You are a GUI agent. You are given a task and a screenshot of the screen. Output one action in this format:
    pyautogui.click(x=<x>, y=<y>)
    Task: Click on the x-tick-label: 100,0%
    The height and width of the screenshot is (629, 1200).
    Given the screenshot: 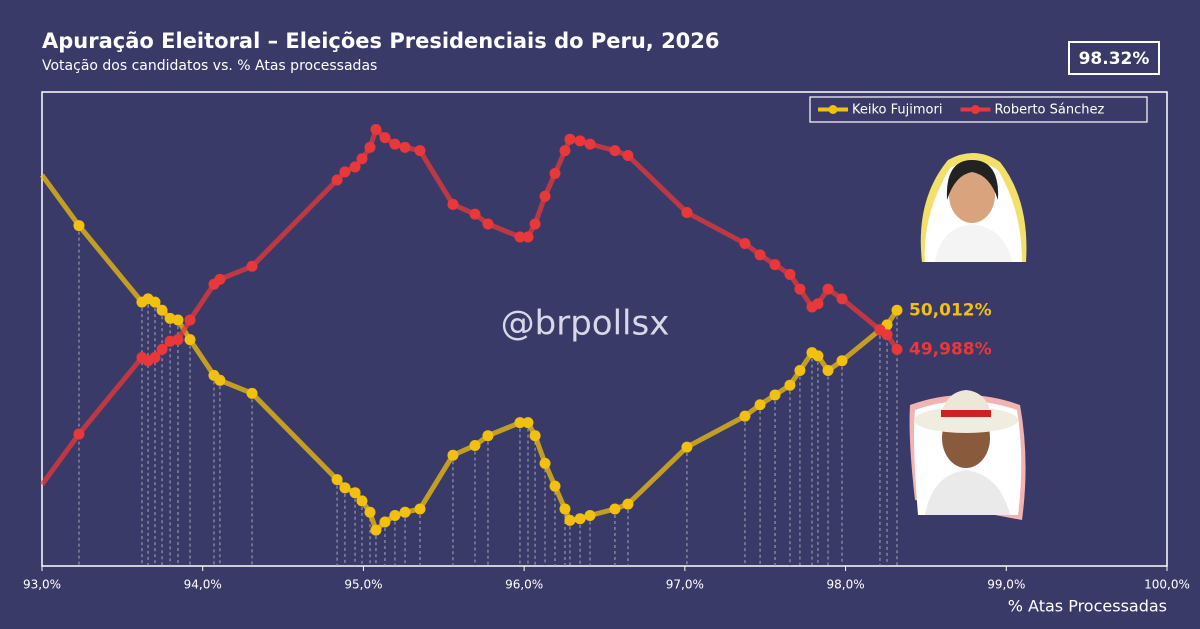 What is the action you would take?
    pyautogui.click(x=1167, y=585)
    